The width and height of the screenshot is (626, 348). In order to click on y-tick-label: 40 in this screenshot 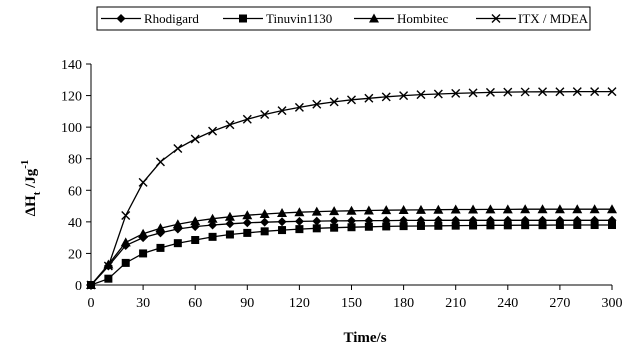, I will do `click(75, 223)`.